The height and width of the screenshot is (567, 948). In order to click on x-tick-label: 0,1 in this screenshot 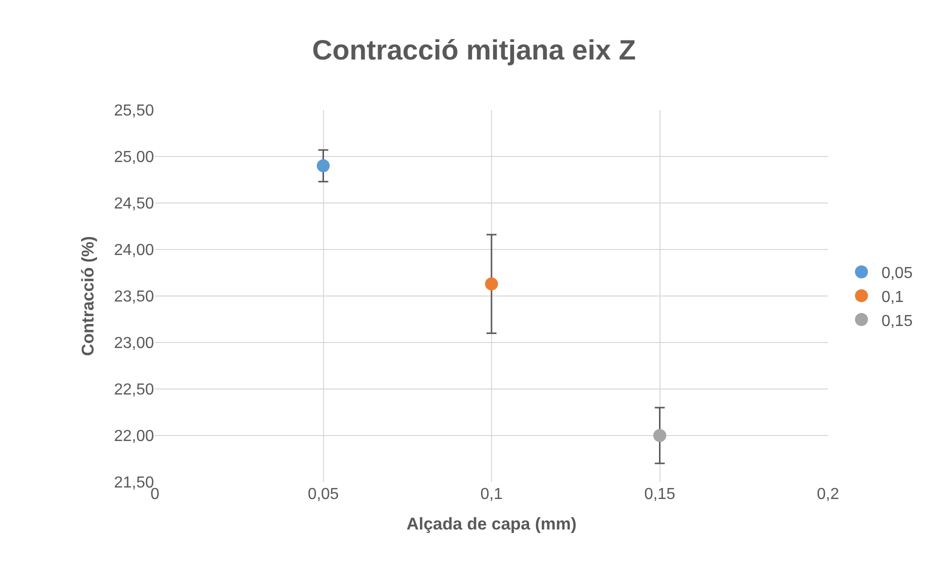, I will do `click(491, 494)`.